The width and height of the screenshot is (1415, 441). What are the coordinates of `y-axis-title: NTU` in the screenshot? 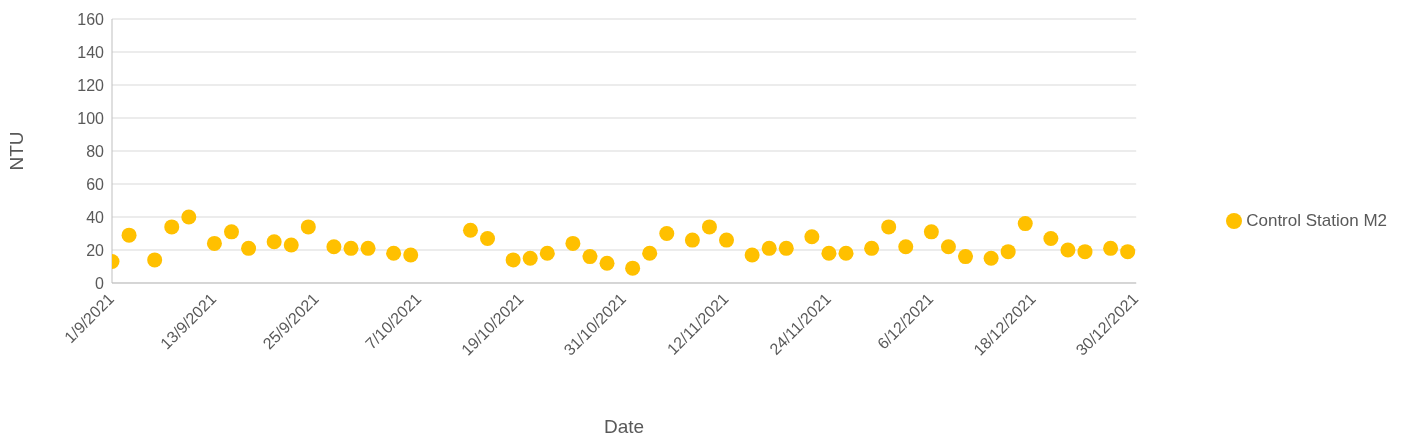 It's located at (16, 151).